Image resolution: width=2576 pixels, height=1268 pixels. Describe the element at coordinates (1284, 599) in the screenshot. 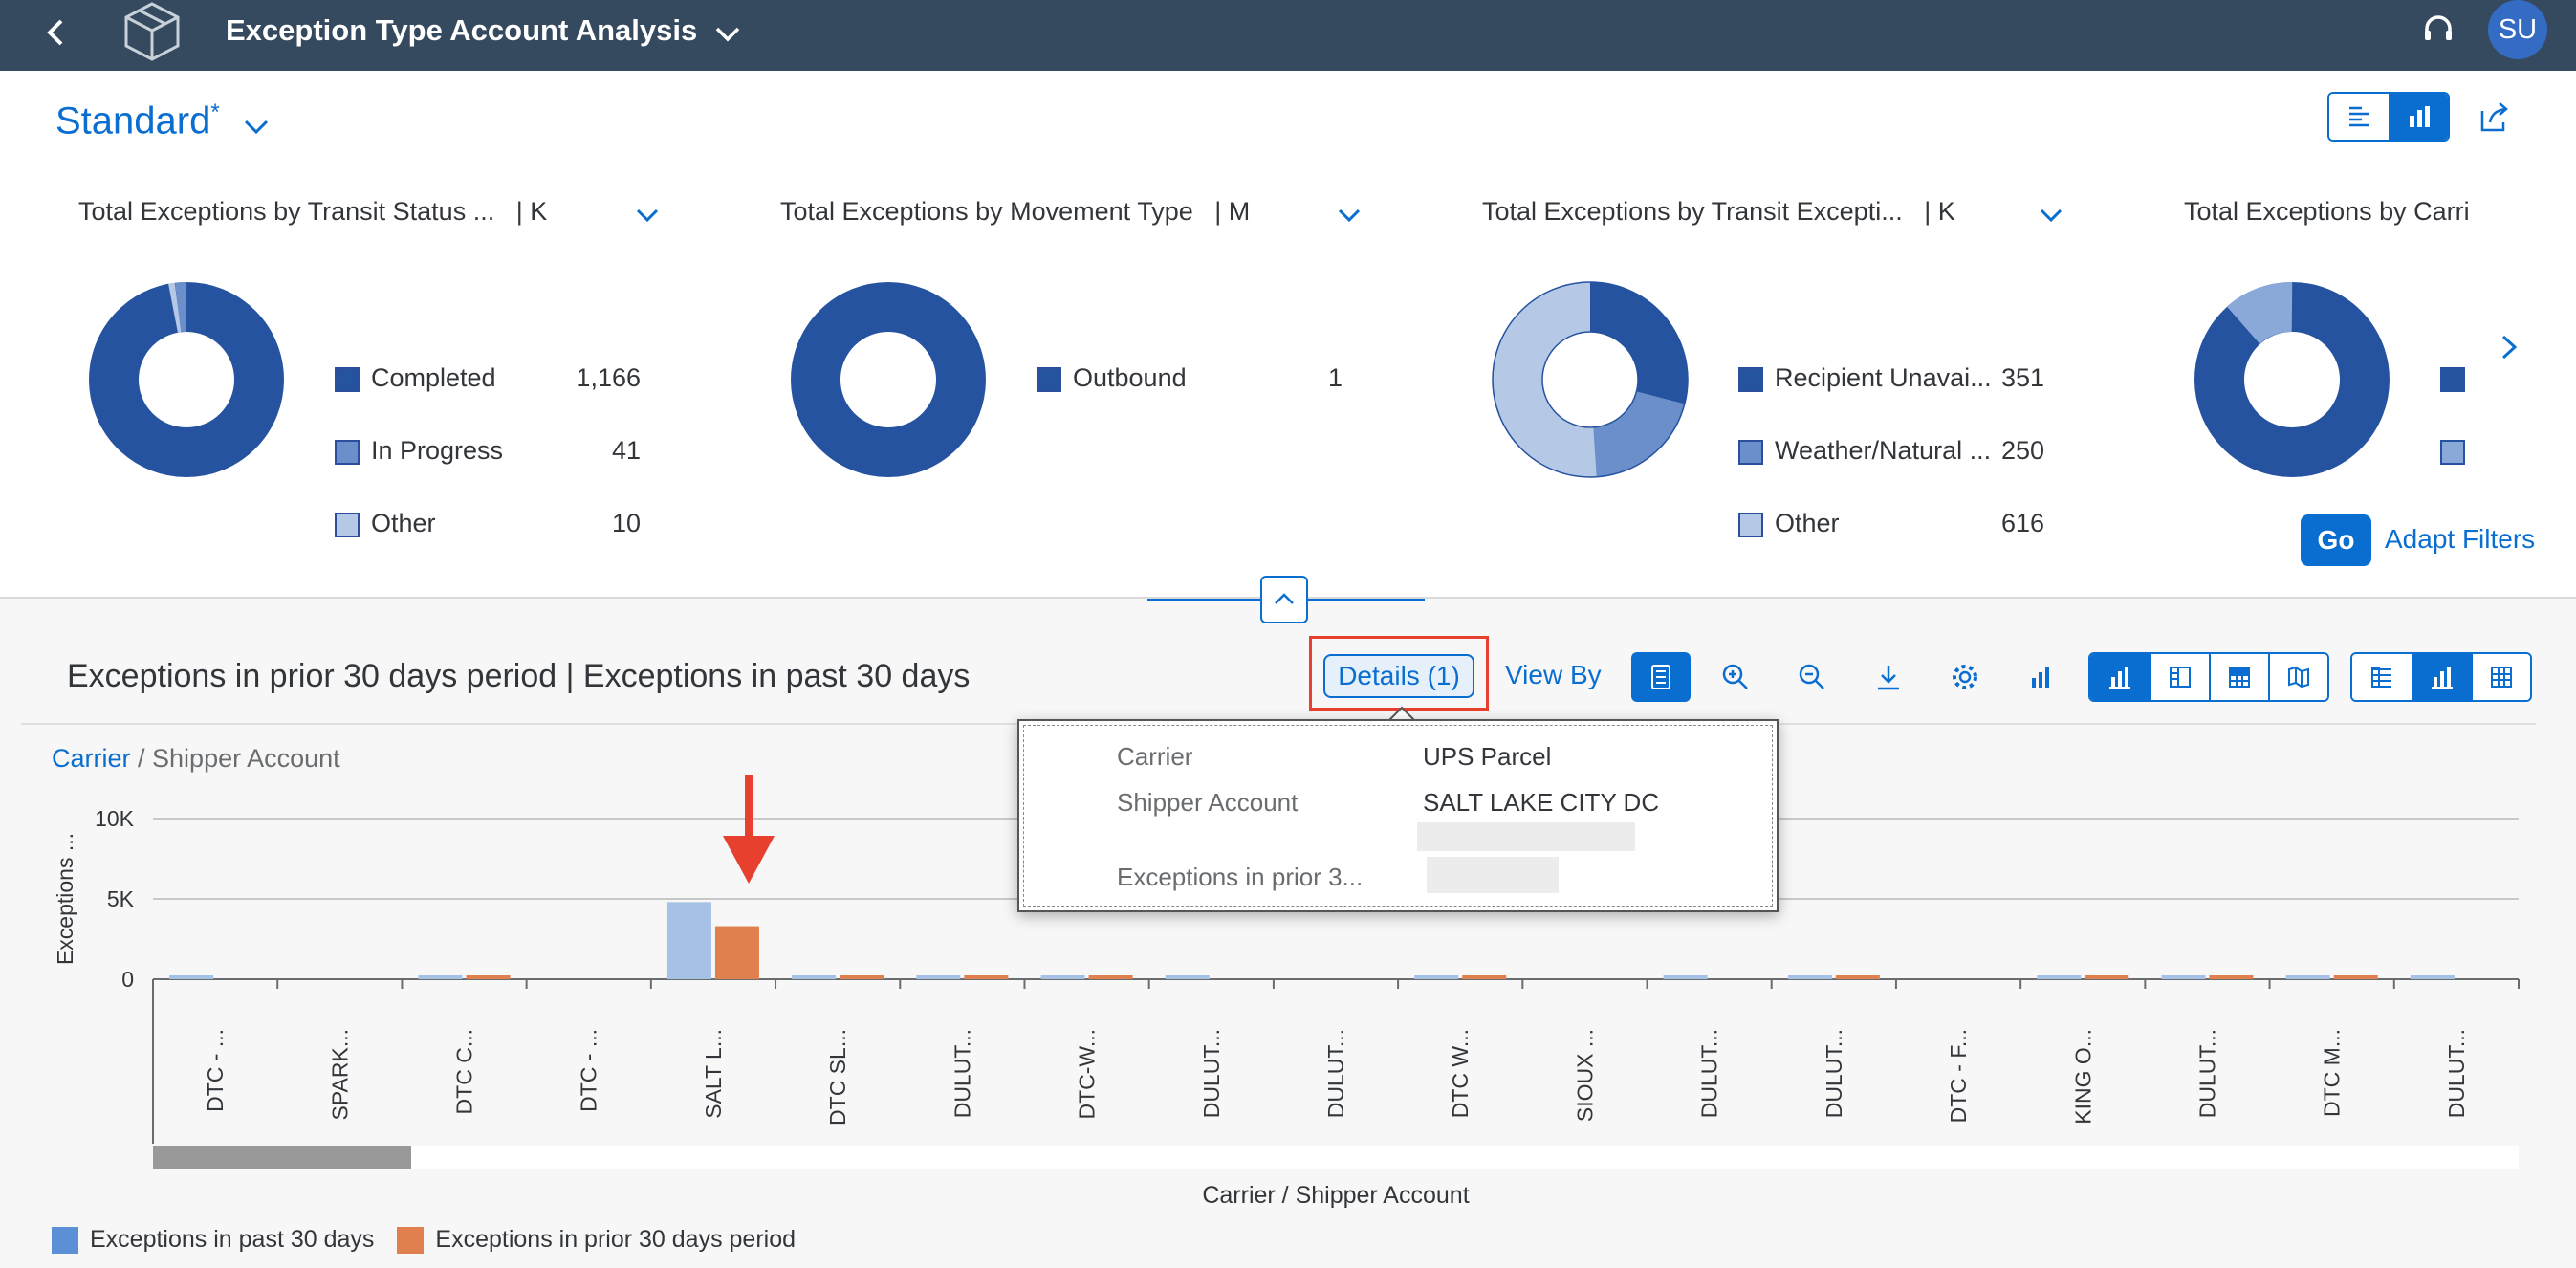

I see `collapse-header-button` at that location.